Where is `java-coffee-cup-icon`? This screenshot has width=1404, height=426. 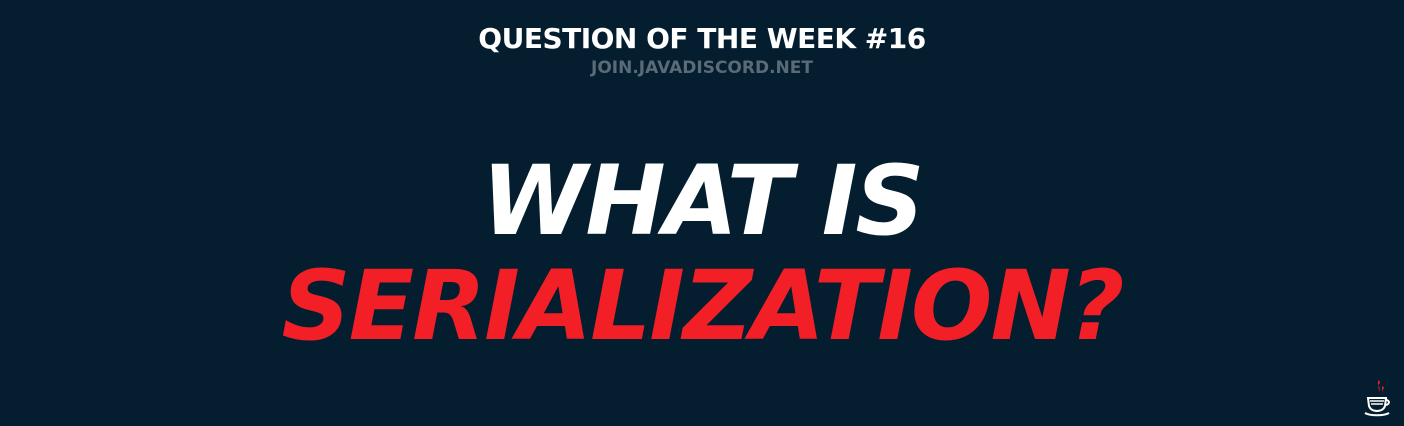
java-coffee-cup-icon is located at coordinates (1377, 398).